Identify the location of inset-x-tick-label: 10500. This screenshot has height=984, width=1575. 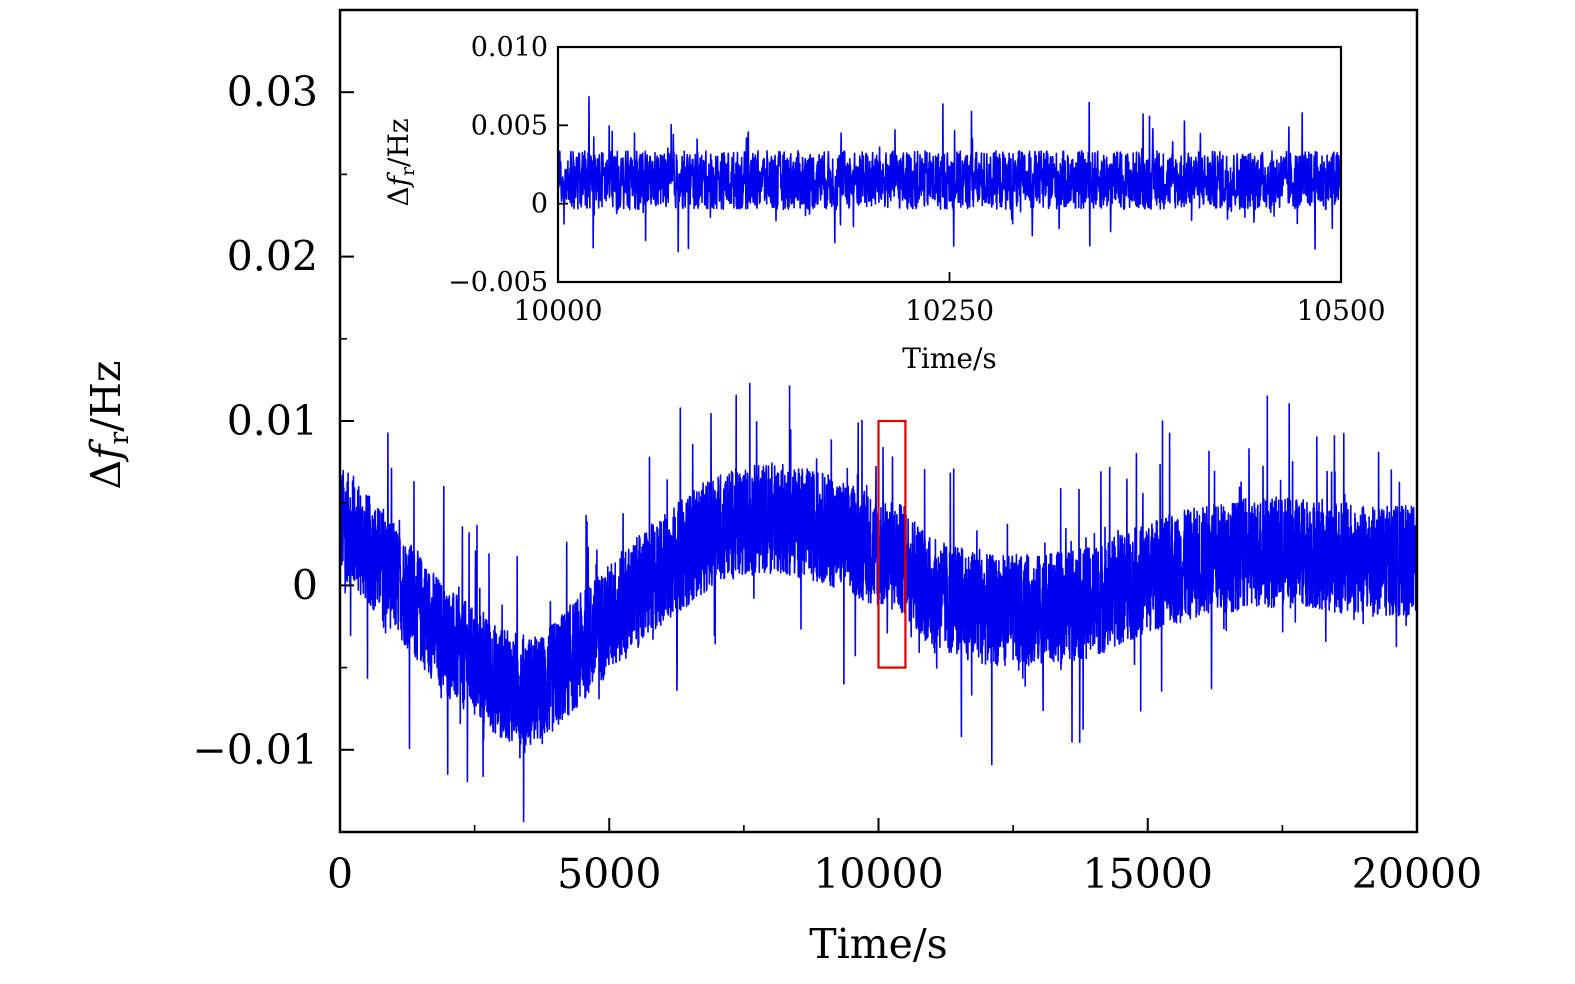
(1340, 310).